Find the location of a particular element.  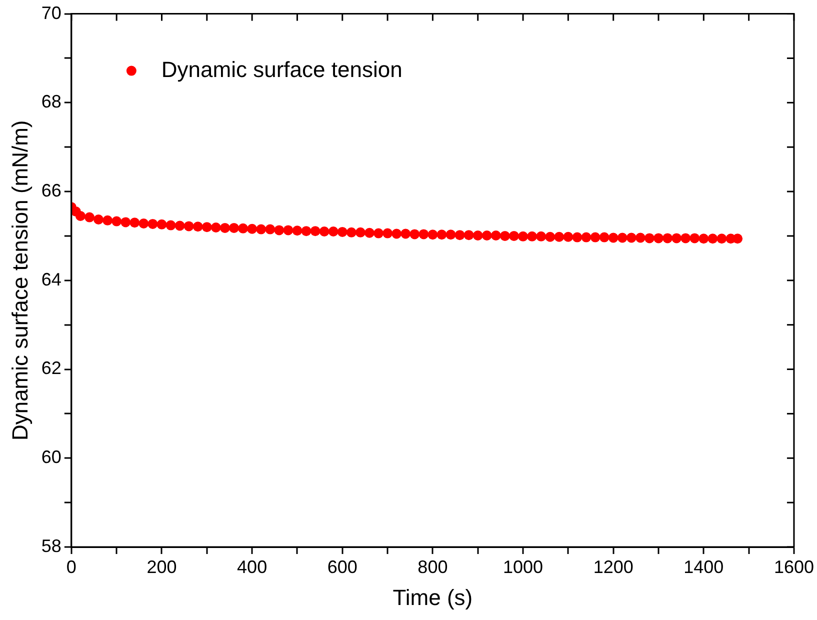

legend-label: Dynamic surface tension is located at coordinates (281, 69).